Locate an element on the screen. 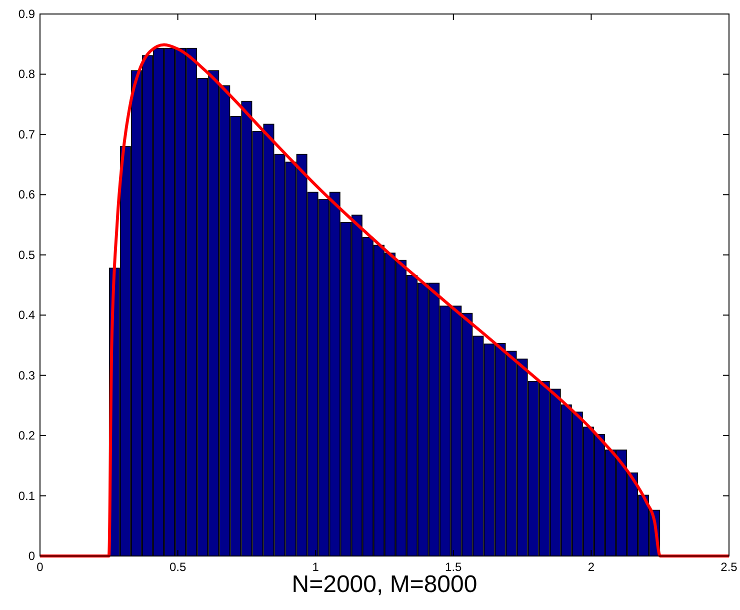 The width and height of the screenshot is (740, 610). y-tick-label: 0.9 is located at coordinates (27, 14).